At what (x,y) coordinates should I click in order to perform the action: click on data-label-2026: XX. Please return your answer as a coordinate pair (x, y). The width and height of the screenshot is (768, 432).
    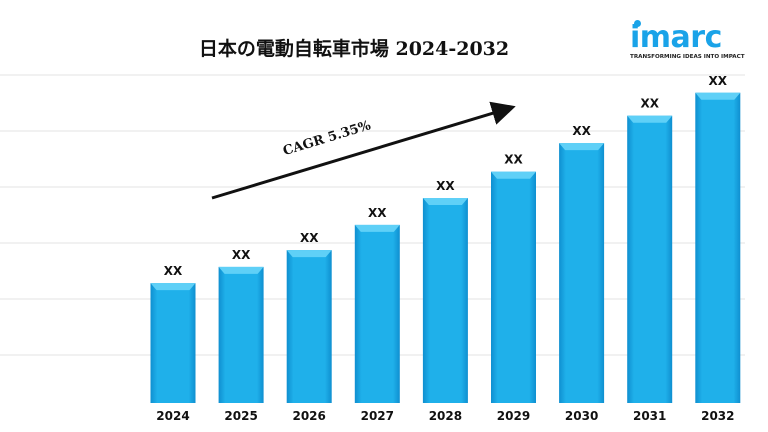
    Looking at the image, I should click on (309, 238).